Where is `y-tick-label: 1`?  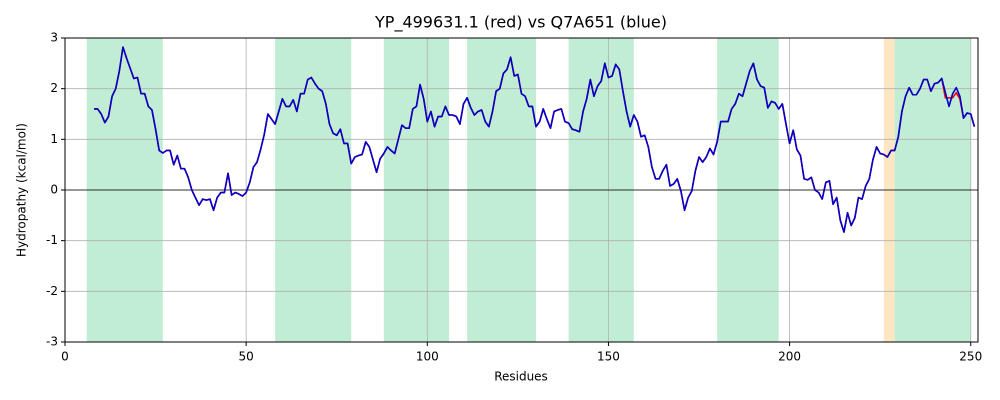
y-tick-label: 1 is located at coordinates (54, 139).